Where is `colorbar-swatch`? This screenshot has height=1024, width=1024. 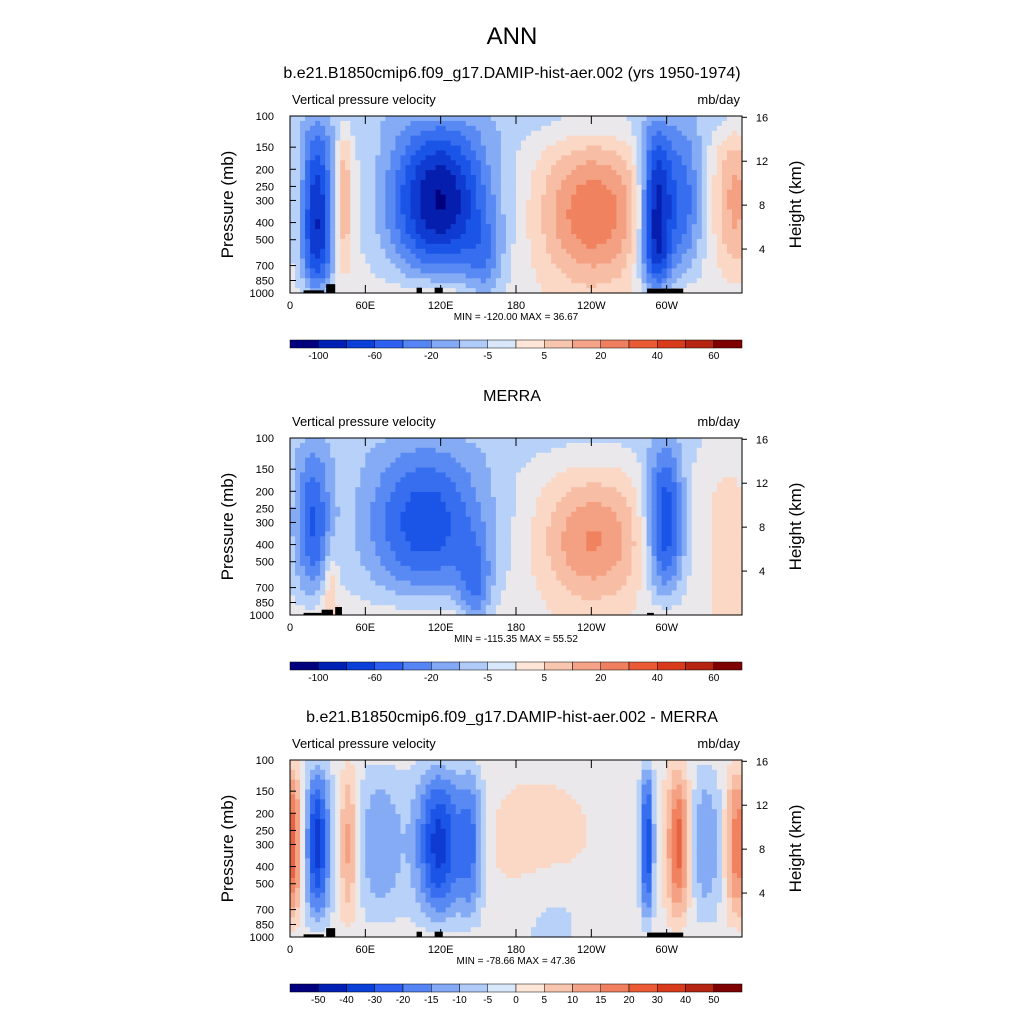
colorbar-swatch is located at coordinates (473, 344).